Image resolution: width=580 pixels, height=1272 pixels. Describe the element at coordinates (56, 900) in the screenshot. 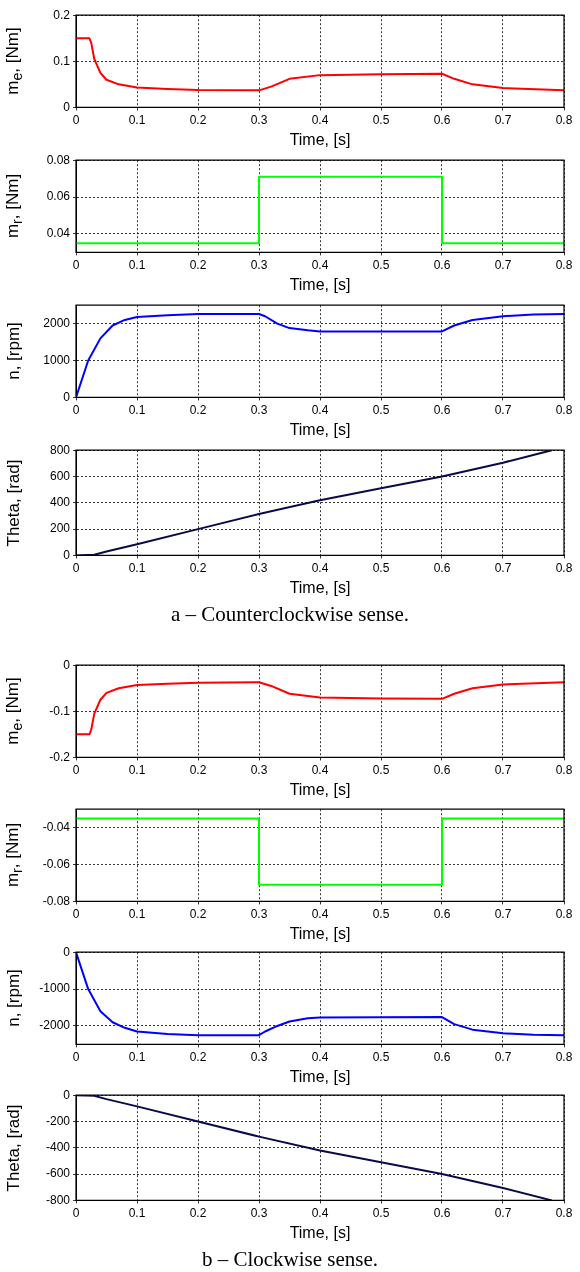

I see `y-tick-label: -0.08` at that location.